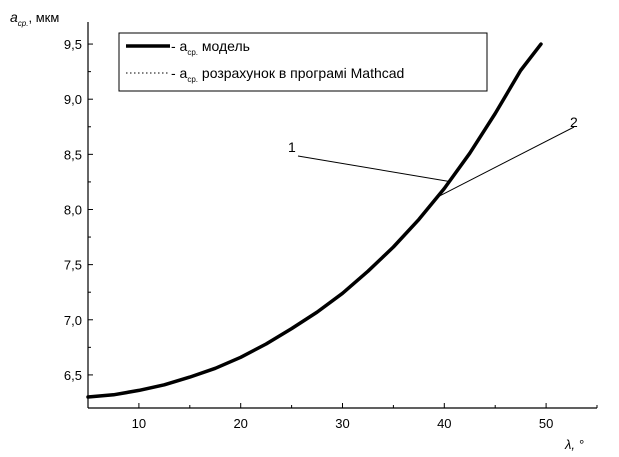 The width and height of the screenshot is (619, 457). What do you see at coordinates (73, 99) in the screenshot?
I see `y-tick-label: 9,0` at bounding box center [73, 99].